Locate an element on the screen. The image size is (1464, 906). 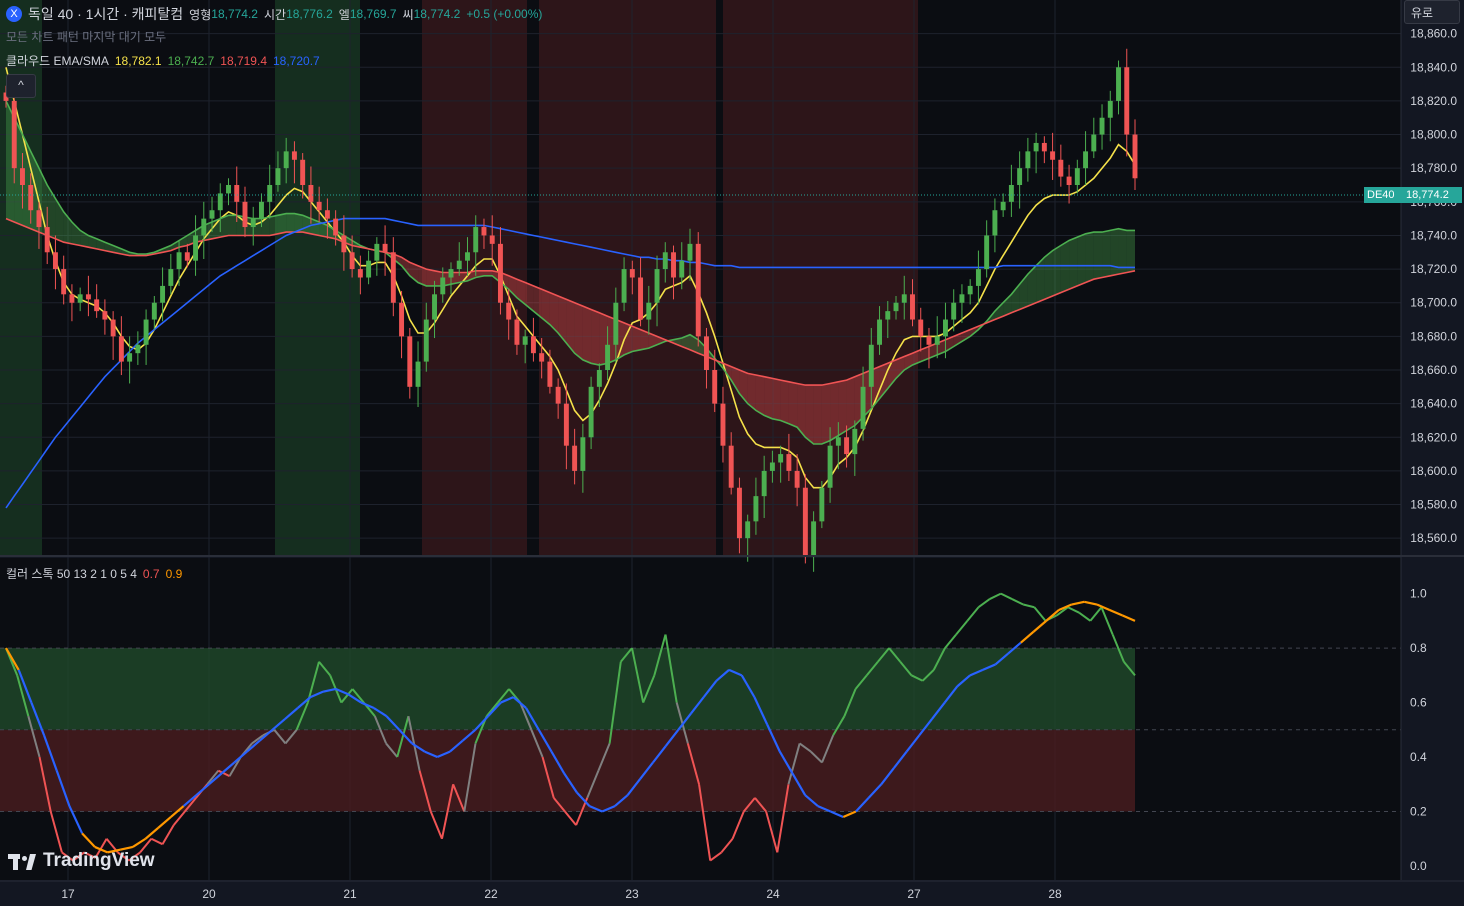
stoch-d-value: 0.9 is located at coordinates (174, 573).